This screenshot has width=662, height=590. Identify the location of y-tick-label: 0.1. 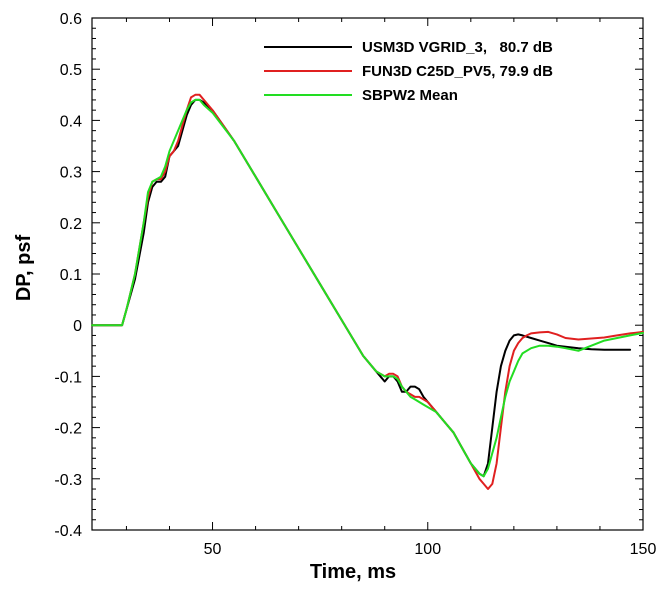
(71, 275).